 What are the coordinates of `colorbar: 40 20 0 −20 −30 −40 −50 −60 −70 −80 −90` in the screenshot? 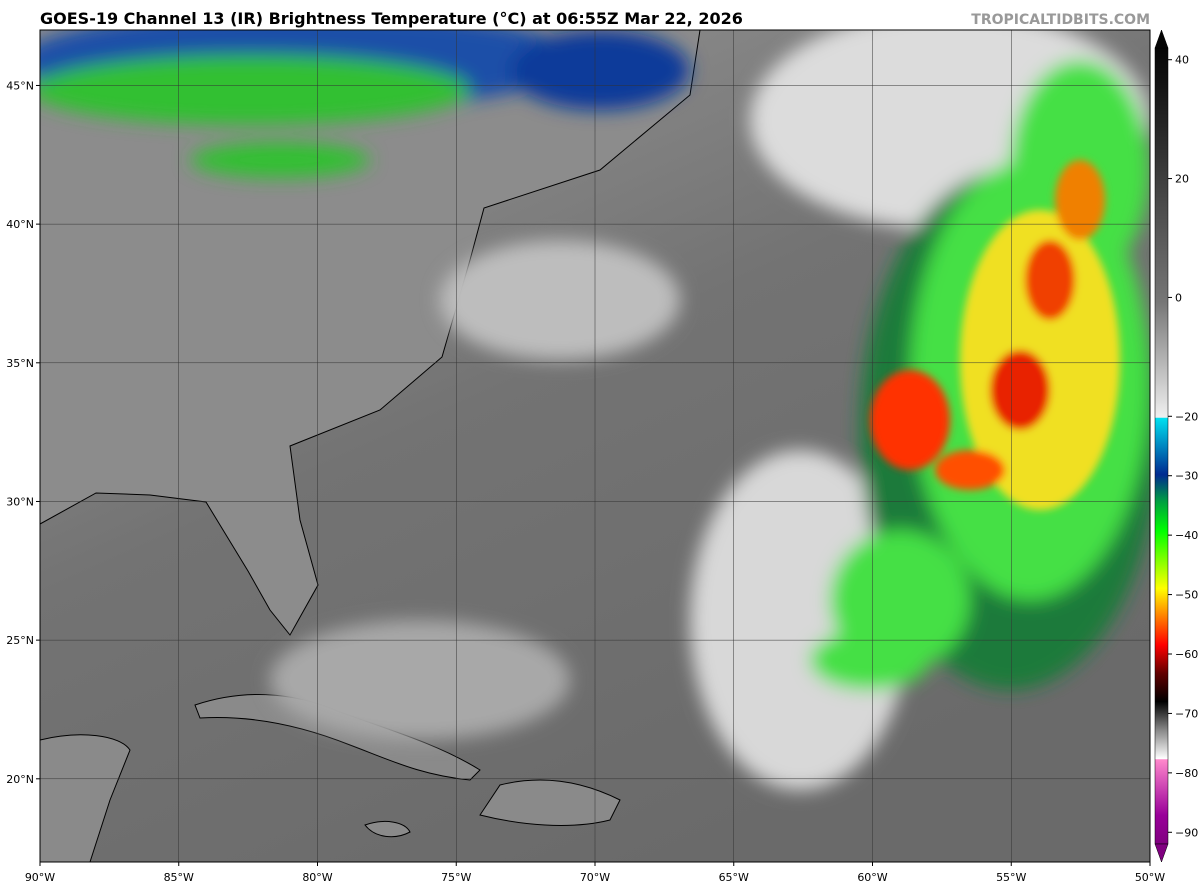 It's located at (1176, 446).